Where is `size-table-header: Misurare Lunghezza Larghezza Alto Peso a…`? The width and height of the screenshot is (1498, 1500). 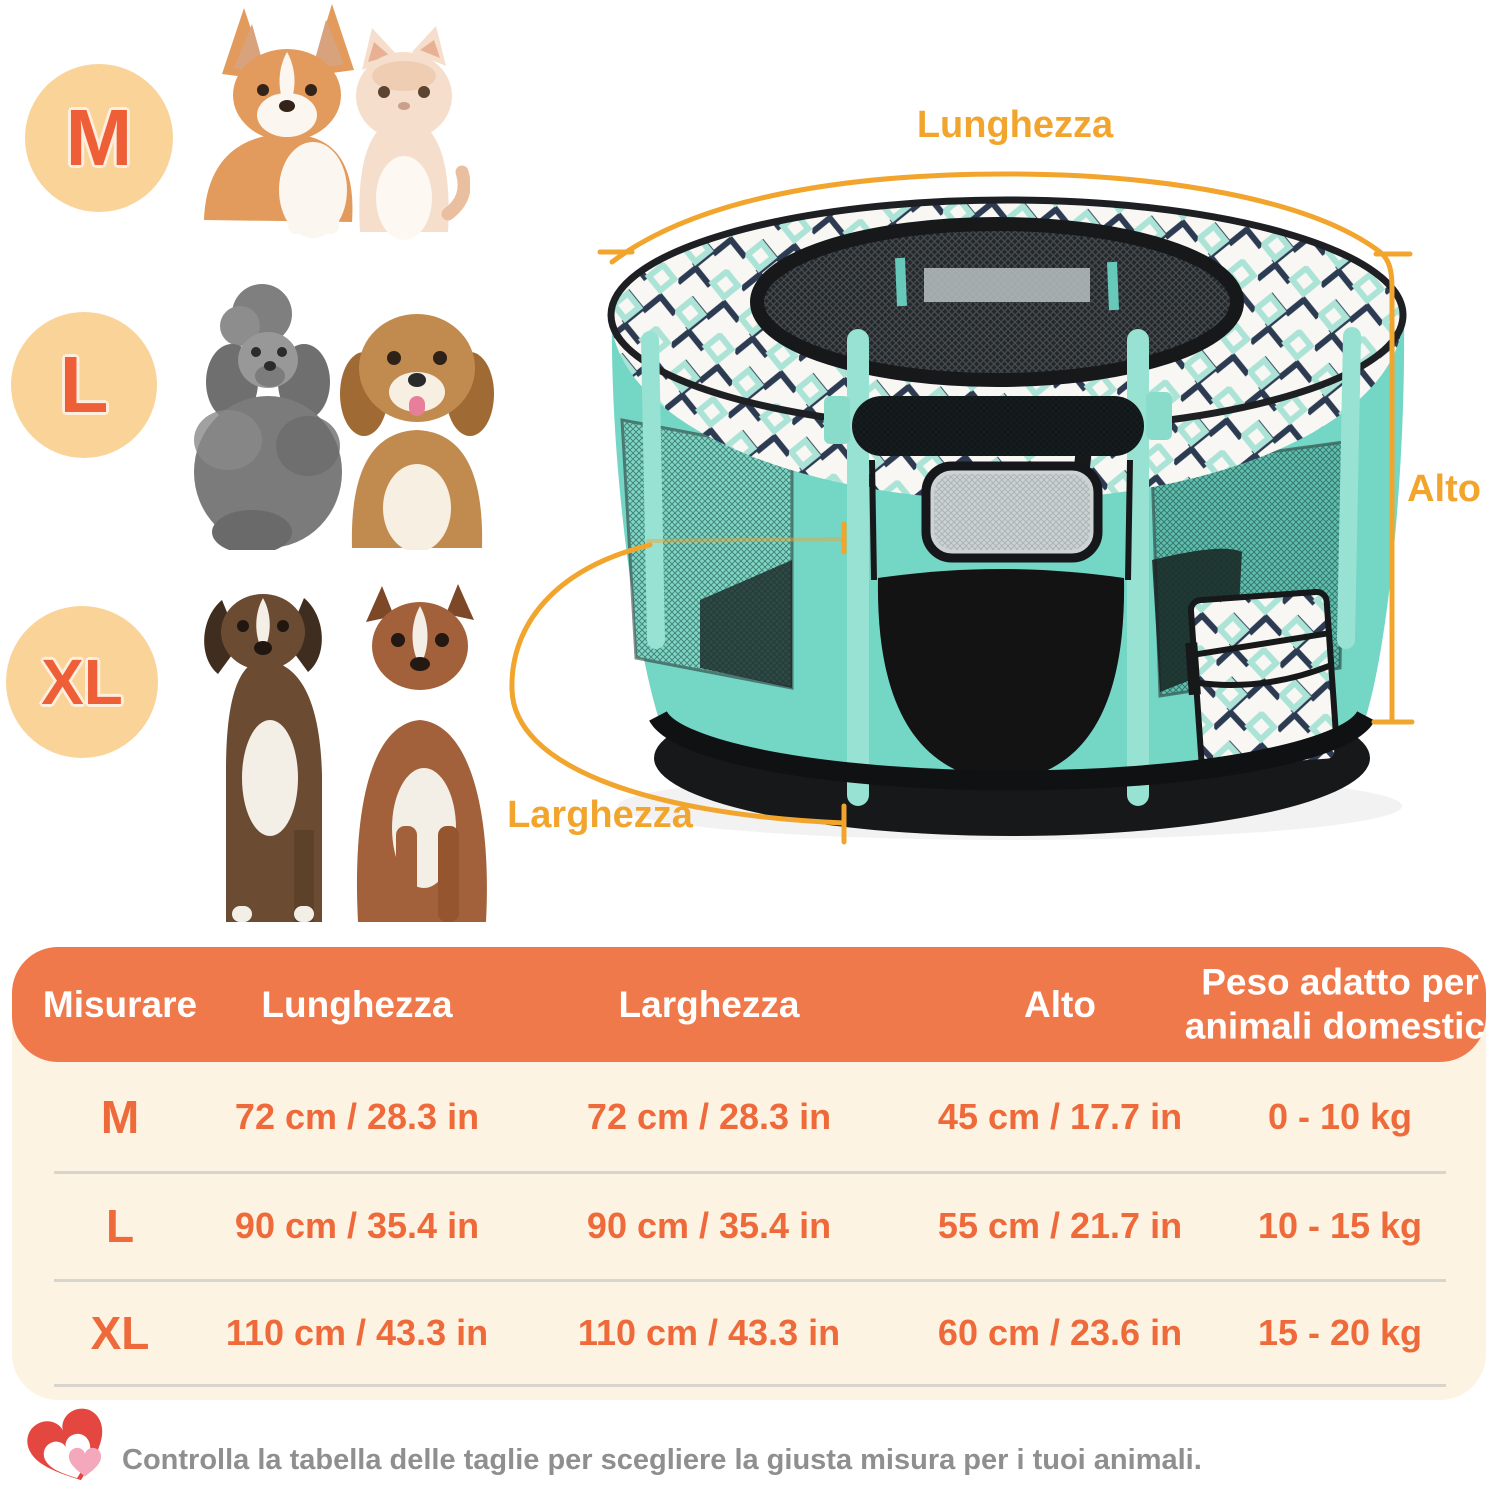 size-table-header: Misurare Lunghezza Larghezza Alto Peso a… is located at coordinates (753, 1004).